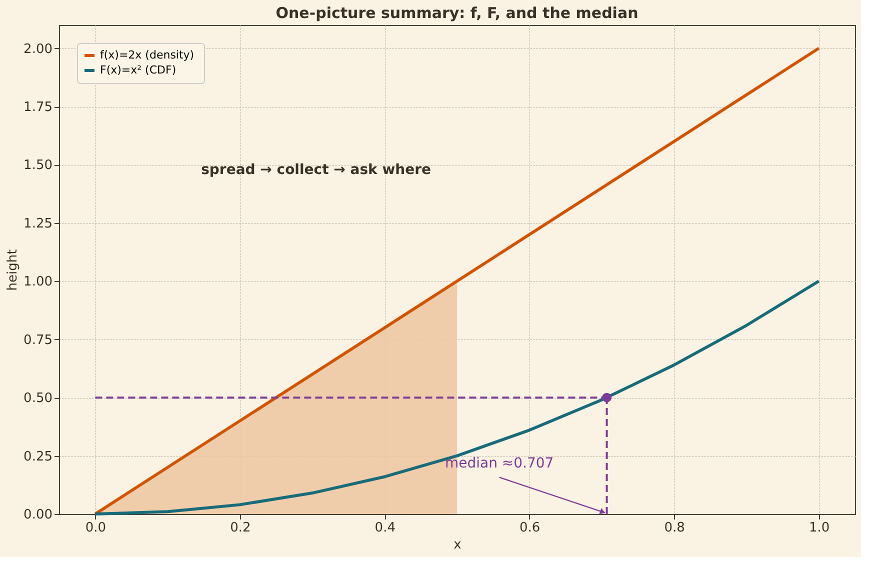 This screenshot has width=871, height=567. I want to click on x-tick-label: 0.2, so click(240, 528).